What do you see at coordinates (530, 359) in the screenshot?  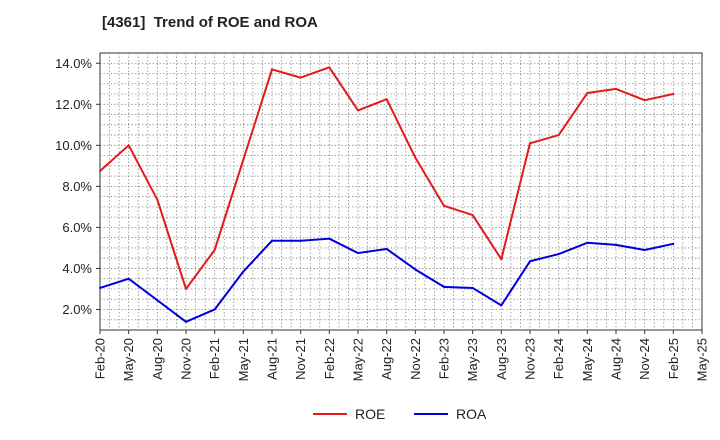 I see `x-tick-label: Nov-23` at bounding box center [530, 359].